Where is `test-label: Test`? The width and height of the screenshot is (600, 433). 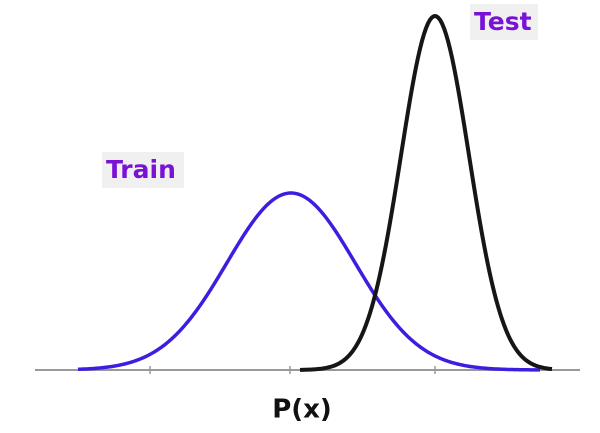 test-label: Test is located at coordinates (503, 21).